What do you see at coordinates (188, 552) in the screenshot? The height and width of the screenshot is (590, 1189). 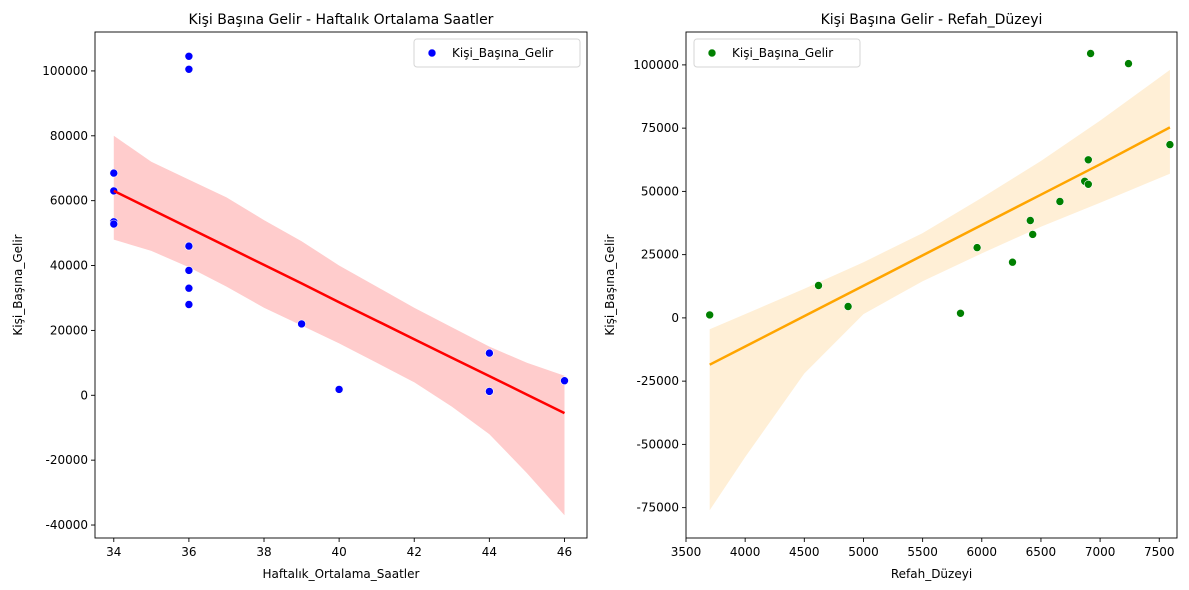 I see `x-tick-label: 36` at bounding box center [188, 552].